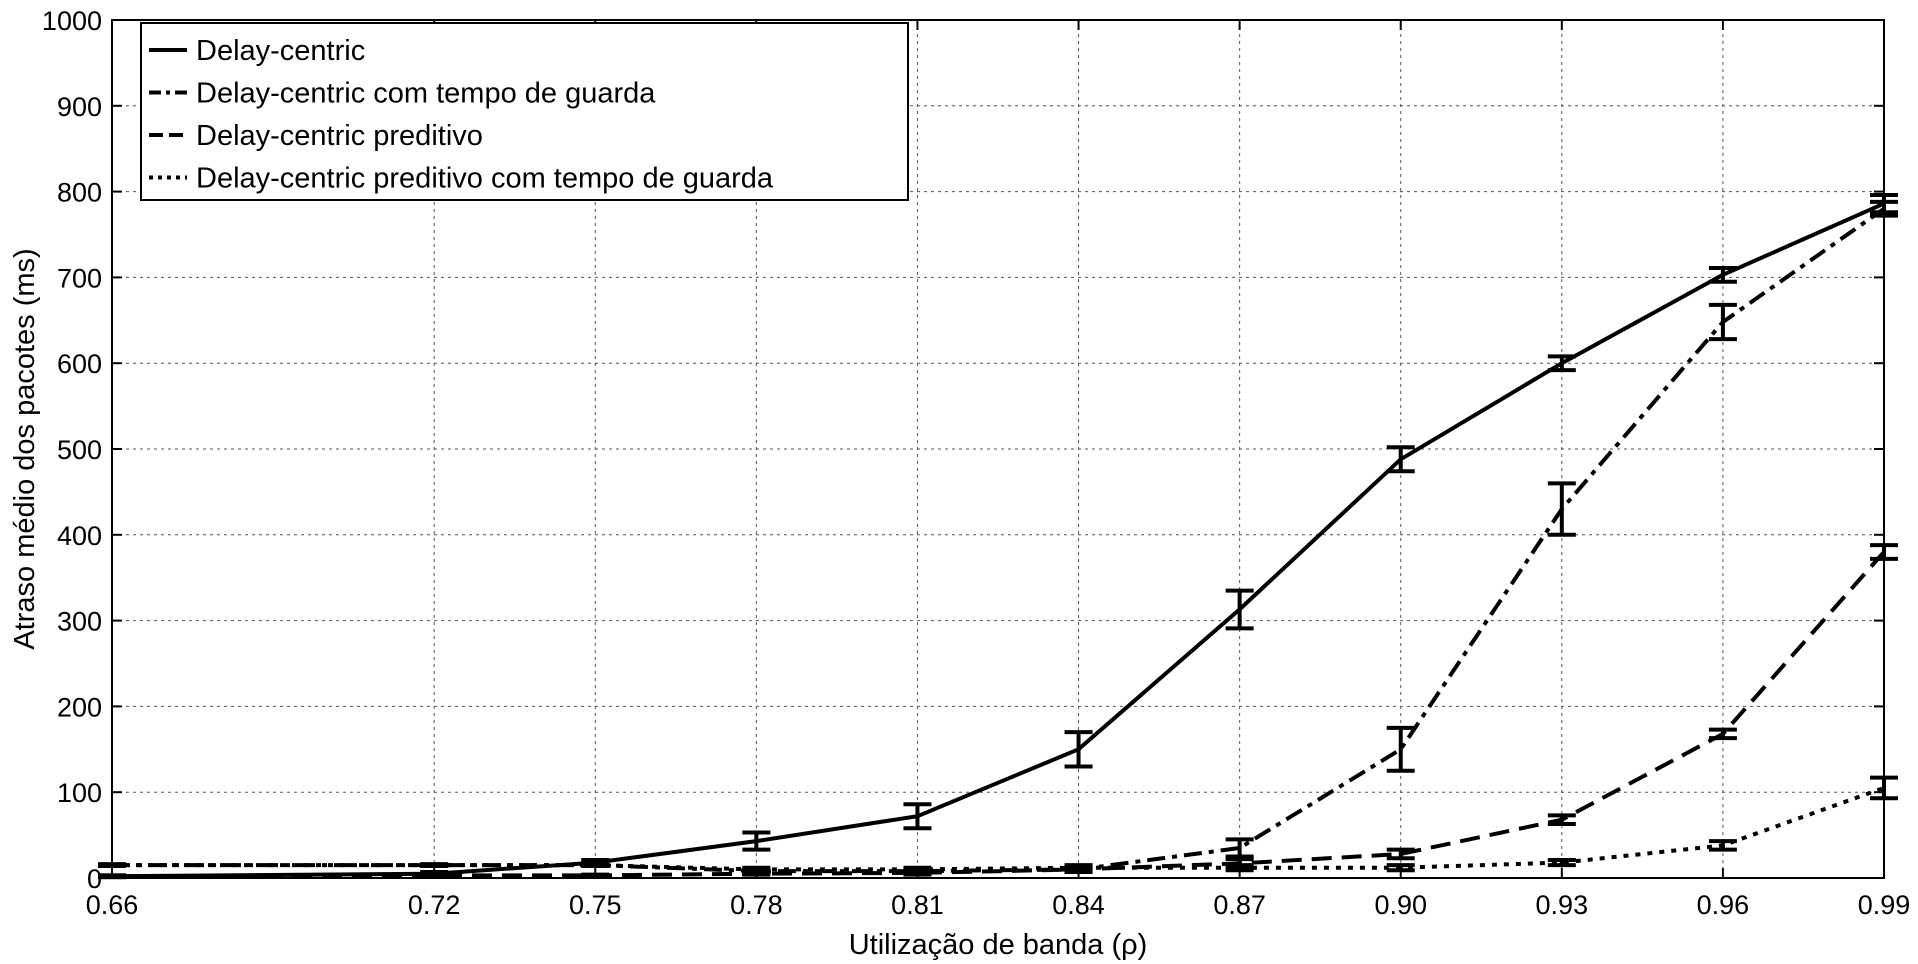 The height and width of the screenshot is (964, 1918). I want to click on x-tick-label: 0.66, so click(112, 905).